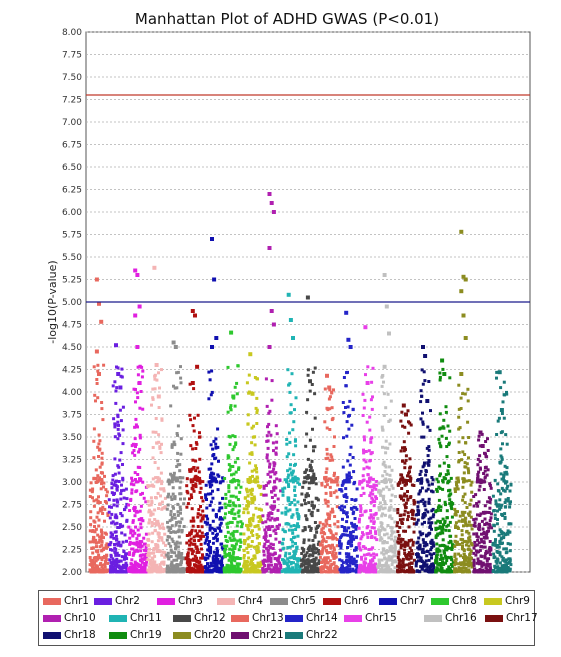 The image size is (561, 657). What do you see at coordinates (210, 635) in the screenshot?
I see `legend-label: Chr20` at bounding box center [210, 635].